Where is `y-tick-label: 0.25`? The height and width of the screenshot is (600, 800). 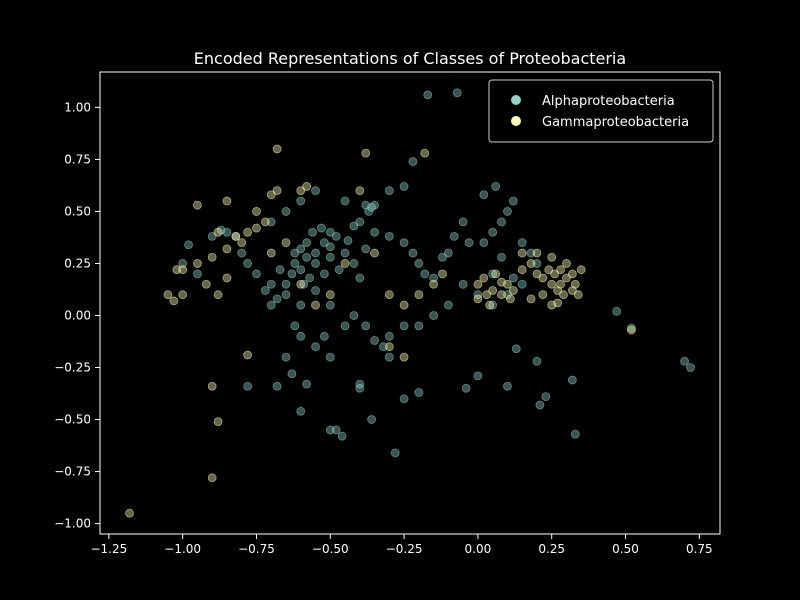
y-tick-label: 0.25 is located at coordinates (77, 263).